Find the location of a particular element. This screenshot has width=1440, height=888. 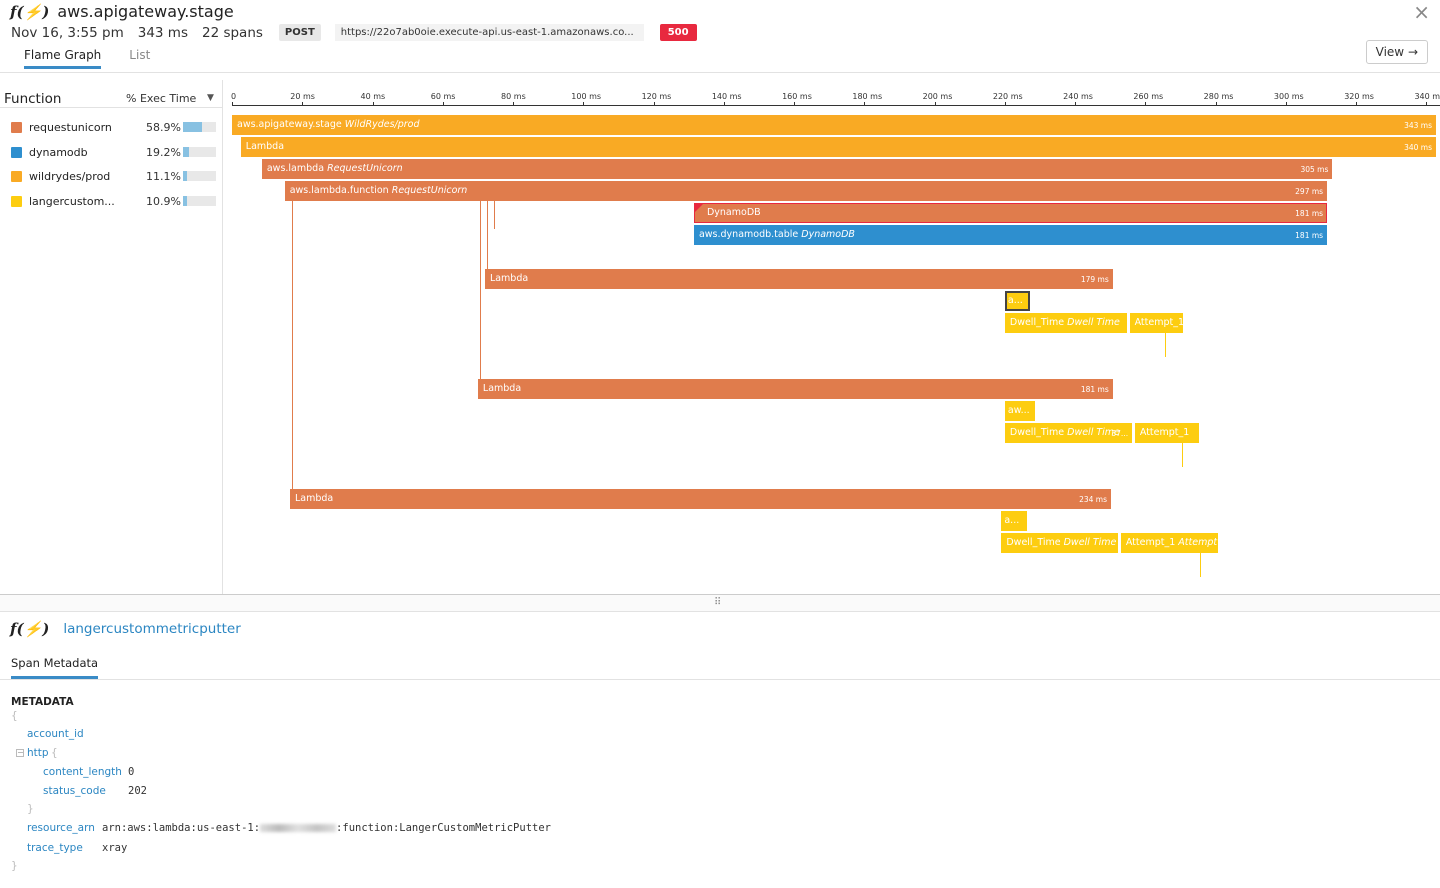

function-row: requestunicorn 58.9% is located at coordinates (116, 128).